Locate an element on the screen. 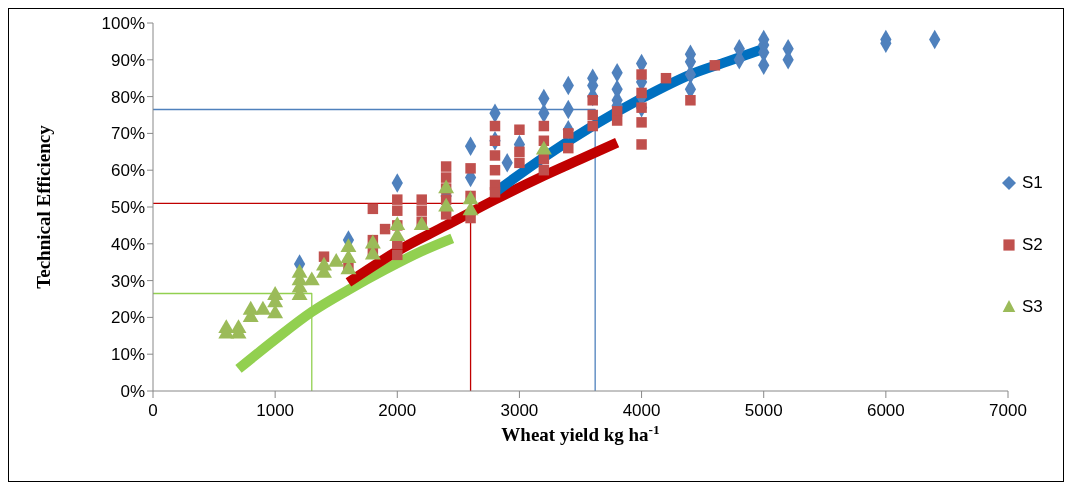 The image size is (1072, 490). y-tick-label: 40% is located at coordinates (127, 244).